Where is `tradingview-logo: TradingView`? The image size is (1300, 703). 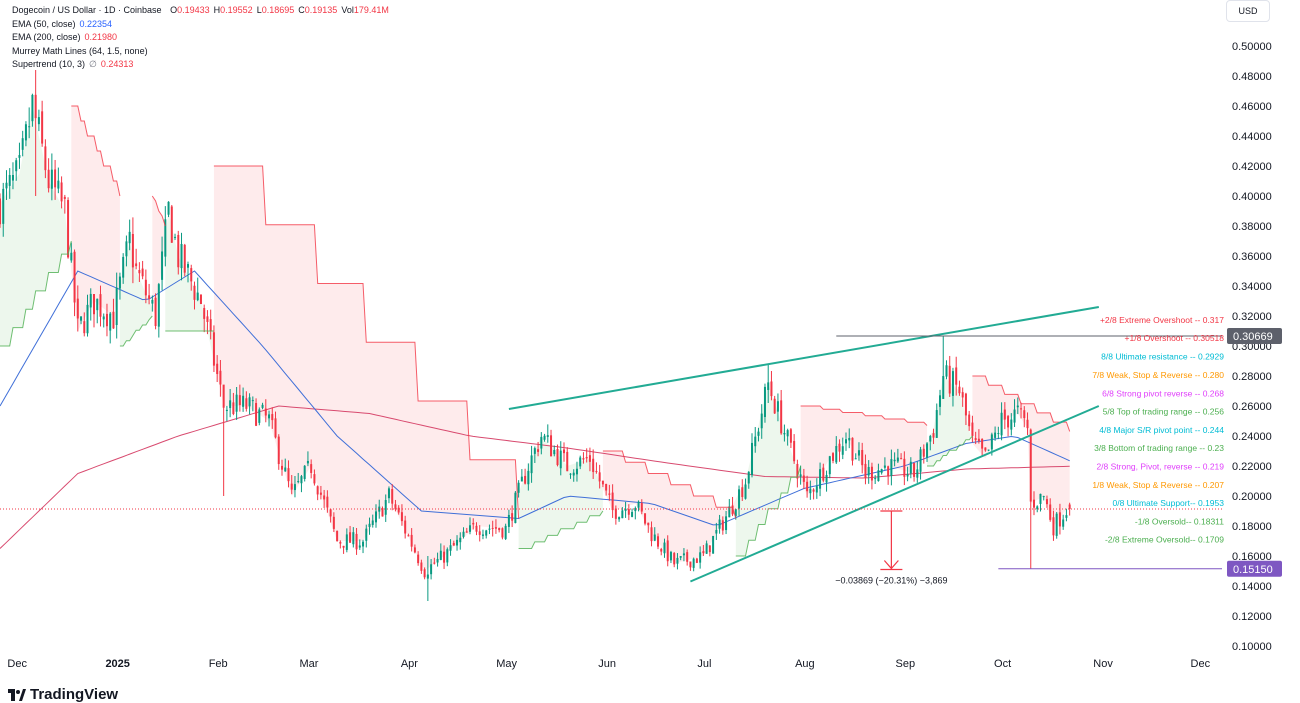
tradingview-logo: TradingView is located at coordinates (63, 694).